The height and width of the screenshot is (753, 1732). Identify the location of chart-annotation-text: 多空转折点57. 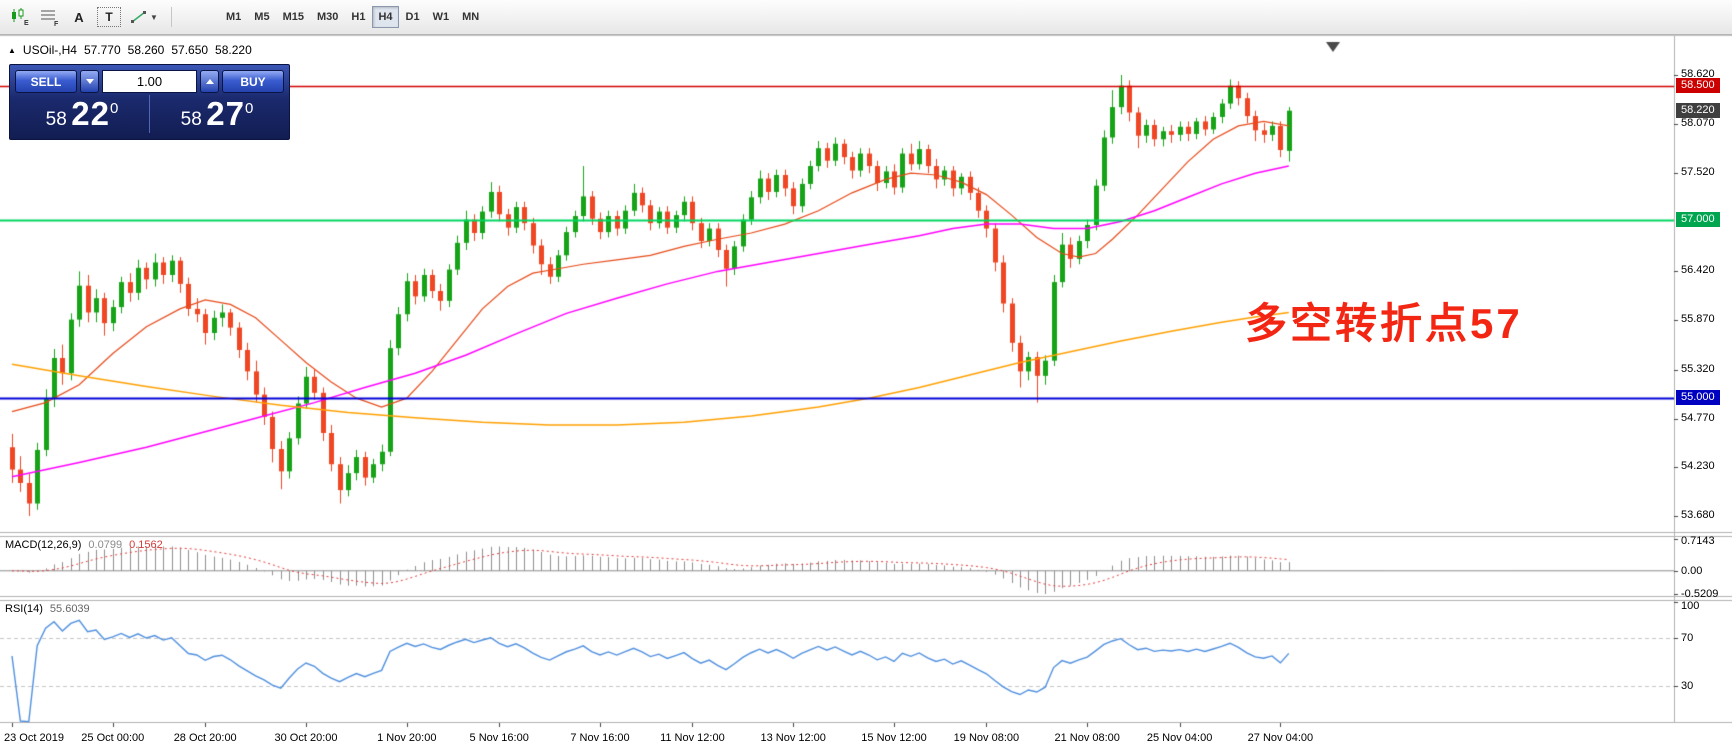
(1384, 323).